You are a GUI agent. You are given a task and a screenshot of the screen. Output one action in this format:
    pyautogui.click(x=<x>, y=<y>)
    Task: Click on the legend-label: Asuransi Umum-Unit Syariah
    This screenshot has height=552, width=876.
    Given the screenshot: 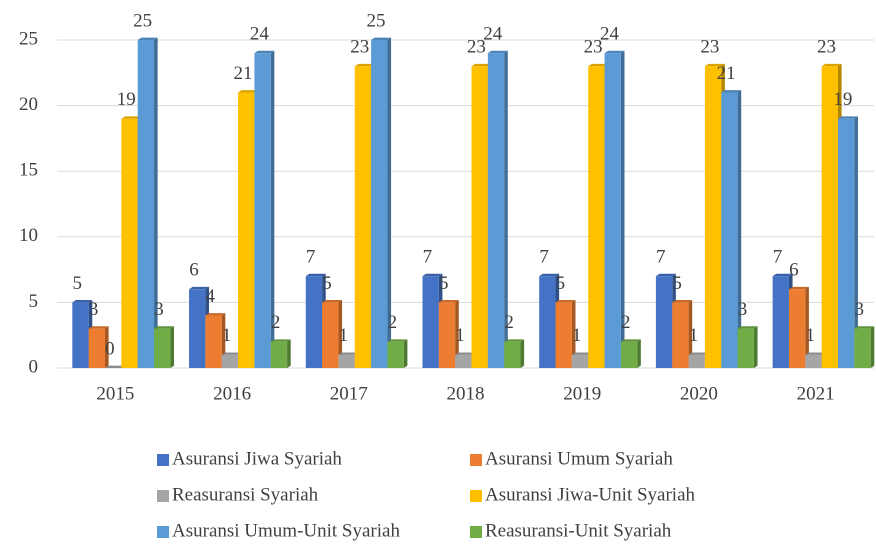 What is the action you would take?
    pyautogui.click(x=286, y=530)
    